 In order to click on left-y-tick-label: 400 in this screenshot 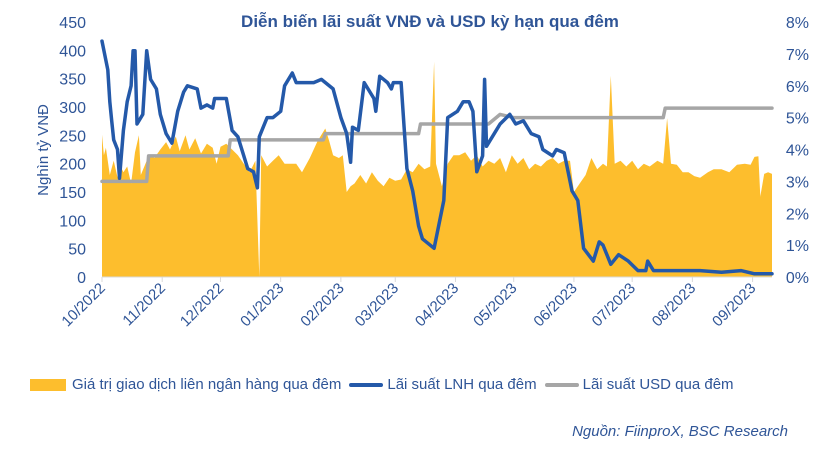, I will do `click(72, 51)`.